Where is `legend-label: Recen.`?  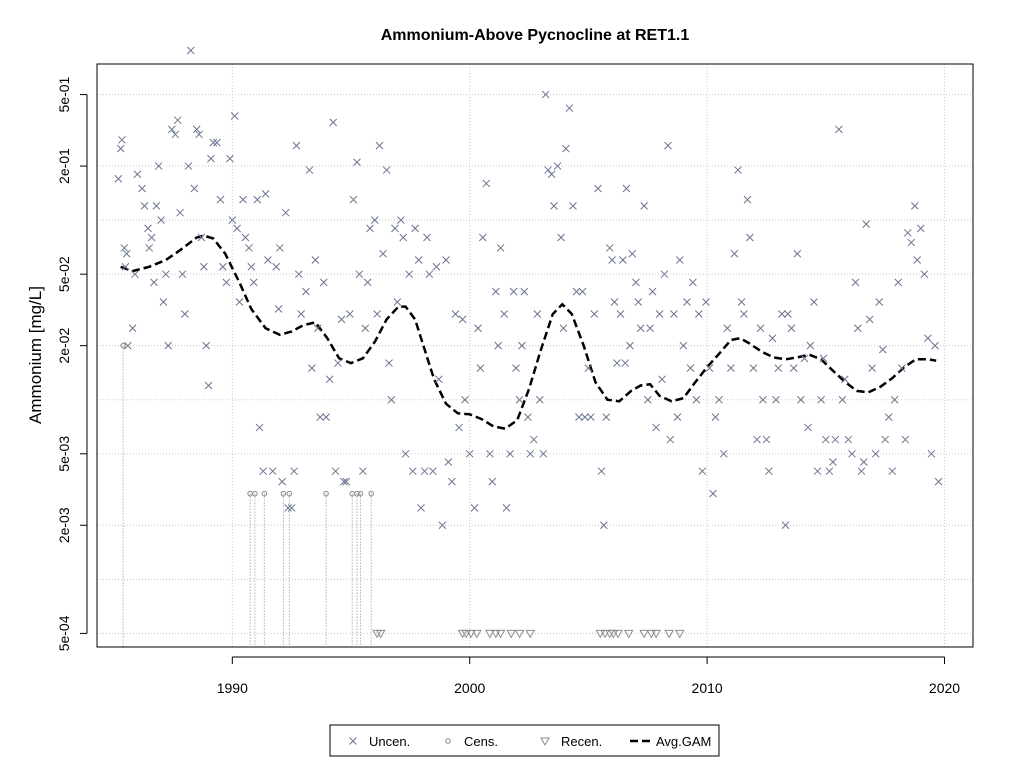 legend-label: Recen. is located at coordinates (581, 741).